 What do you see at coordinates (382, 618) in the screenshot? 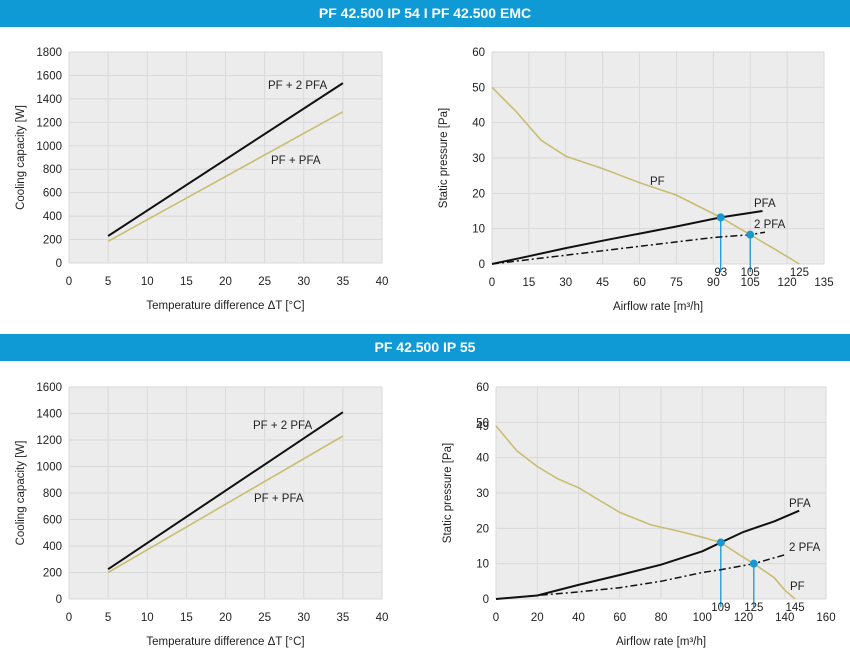
I see `cooling_bottom-xtick-label: 40` at bounding box center [382, 618].